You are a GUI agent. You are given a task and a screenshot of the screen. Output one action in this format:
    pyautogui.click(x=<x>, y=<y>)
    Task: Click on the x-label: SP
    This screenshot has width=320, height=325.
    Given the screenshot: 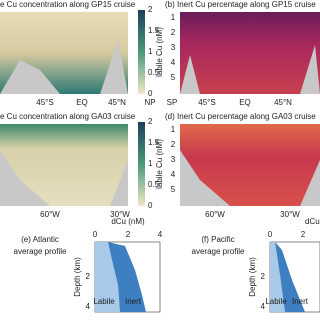 What is the action you would take?
    pyautogui.click(x=172, y=102)
    